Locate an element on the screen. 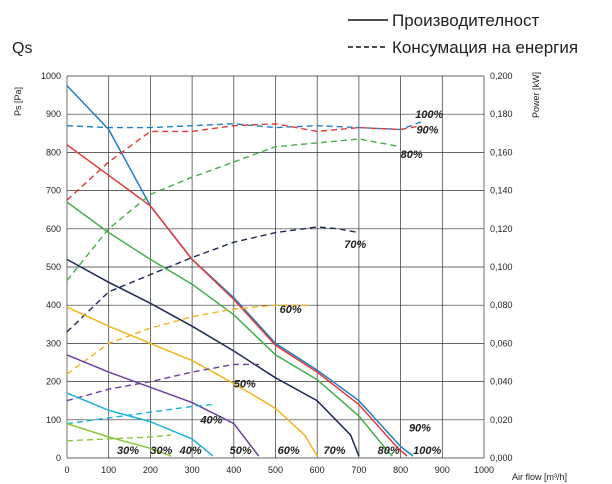 The width and height of the screenshot is (612, 484). legend-solid-label: Производителност is located at coordinates (466, 20).